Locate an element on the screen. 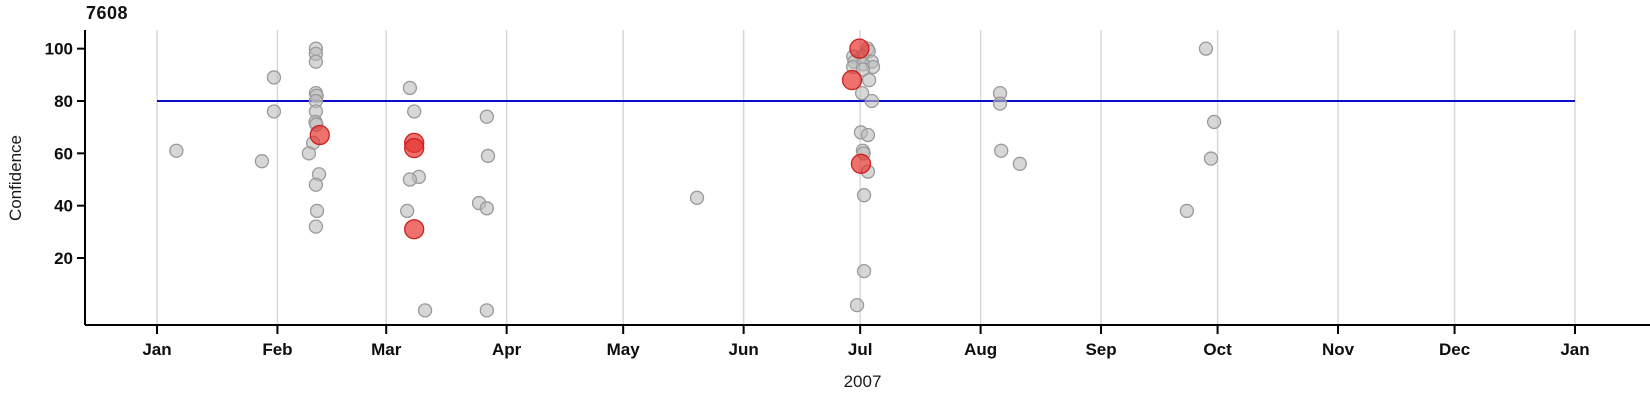 This screenshot has height=400, width=1650. x-tick-label: Sep is located at coordinates (1100, 349).